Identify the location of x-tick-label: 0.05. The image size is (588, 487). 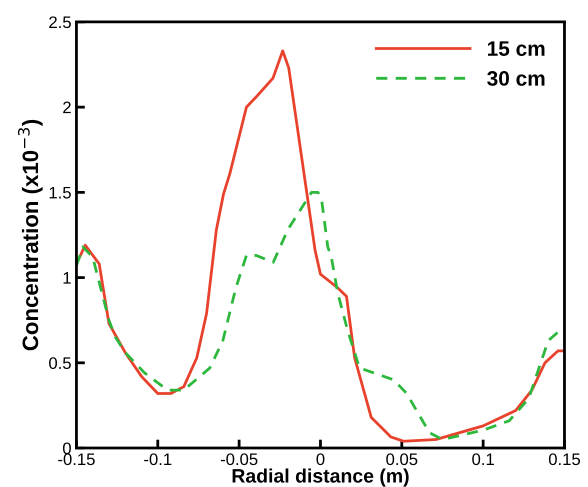
(402, 459).